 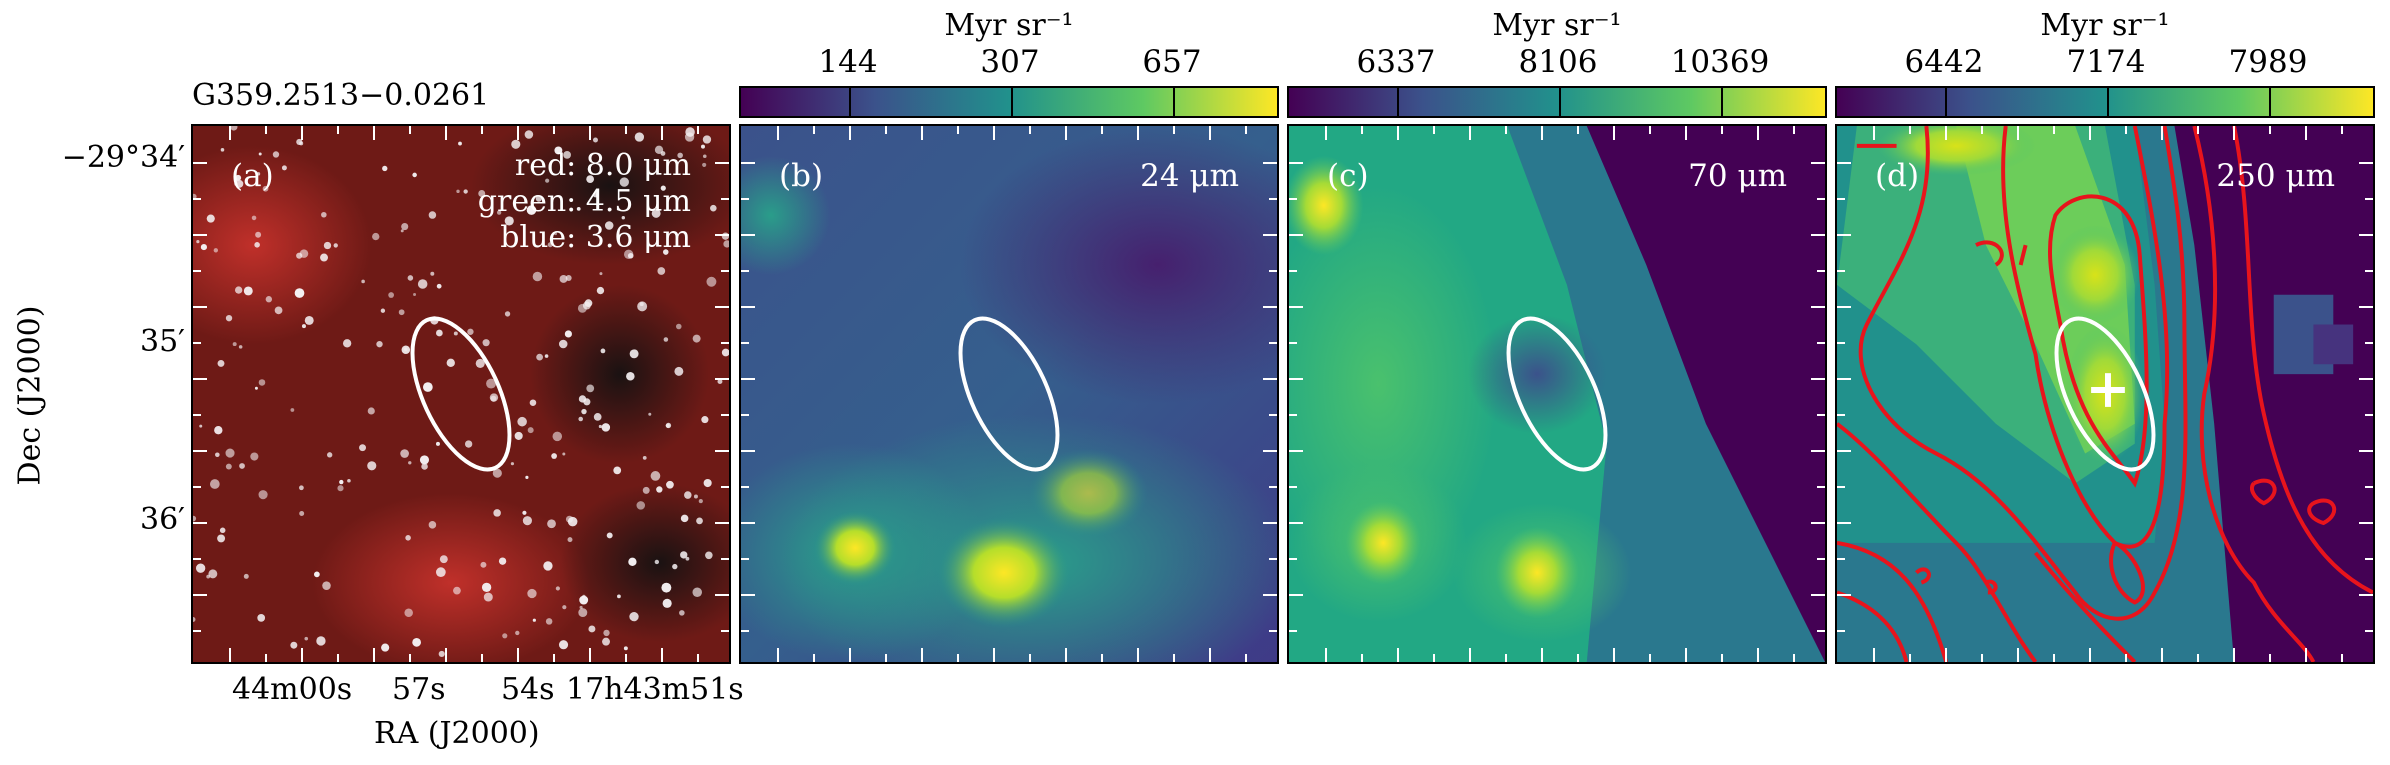 I want to click on colorbar-title: Myr sr⁻¹, so click(x=2105, y=25).